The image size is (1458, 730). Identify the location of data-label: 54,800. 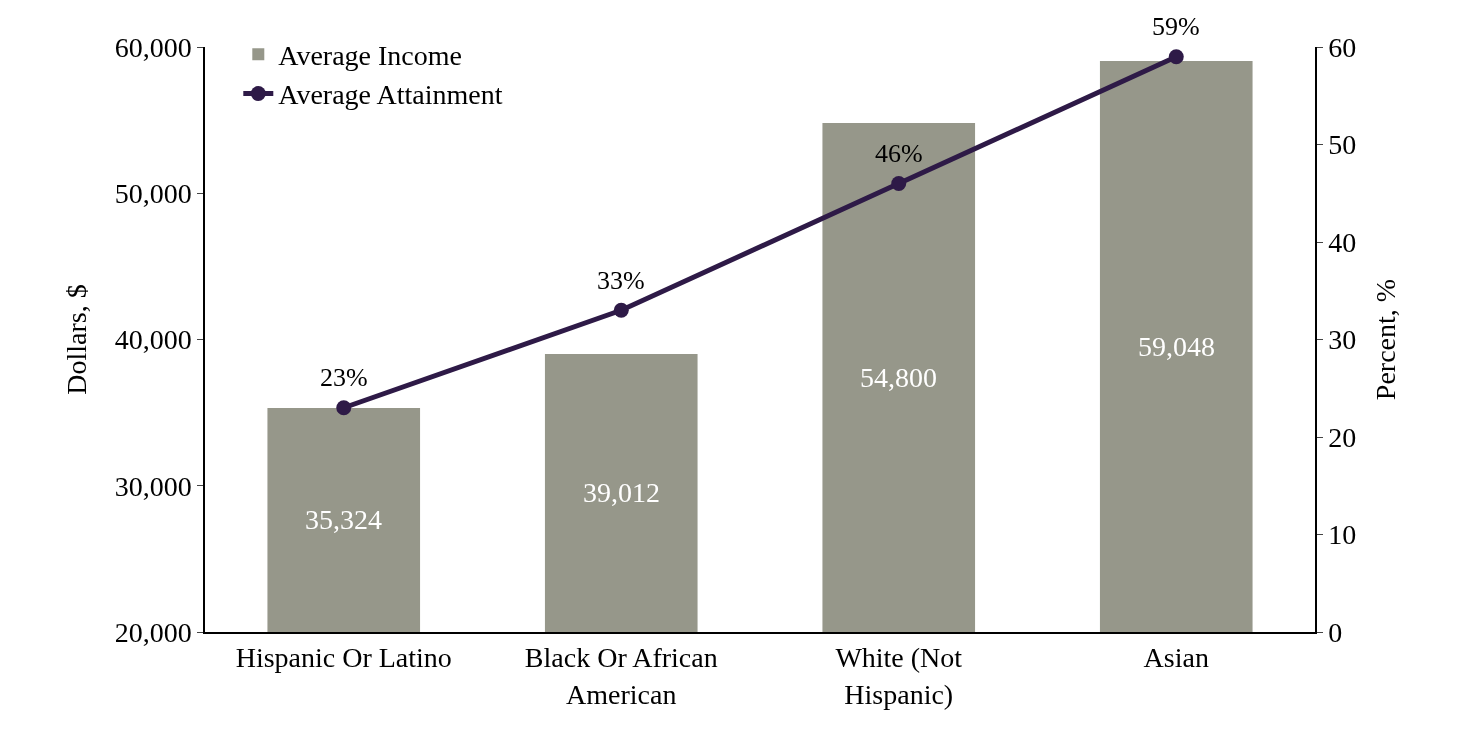
(898, 377).